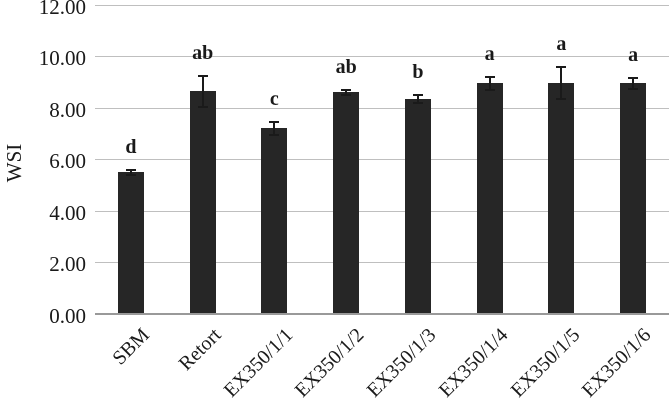 This screenshot has height=411, width=669. What do you see at coordinates (382, 313) in the screenshot?
I see `x-axis-line` at bounding box center [382, 313].